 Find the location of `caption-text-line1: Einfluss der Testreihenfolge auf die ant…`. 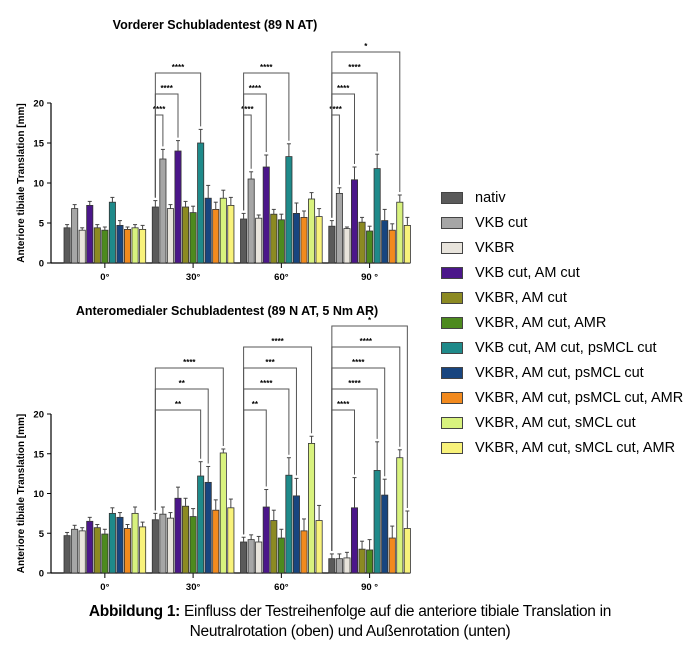

caption-text-line1: Einfluss der Testreihenfolge auf die ant… is located at coordinates (396, 611).